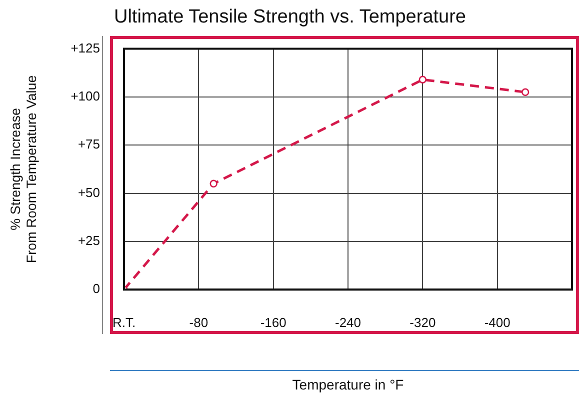  What do you see at coordinates (89, 192) in the screenshot?
I see `y-tick-label: +50` at bounding box center [89, 192].